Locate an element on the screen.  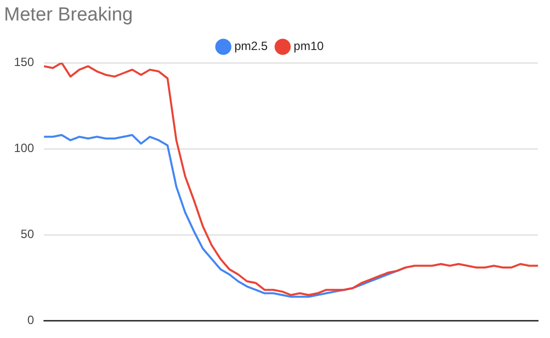
chart-title: Meter Breaking is located at coordinates (68, 15).